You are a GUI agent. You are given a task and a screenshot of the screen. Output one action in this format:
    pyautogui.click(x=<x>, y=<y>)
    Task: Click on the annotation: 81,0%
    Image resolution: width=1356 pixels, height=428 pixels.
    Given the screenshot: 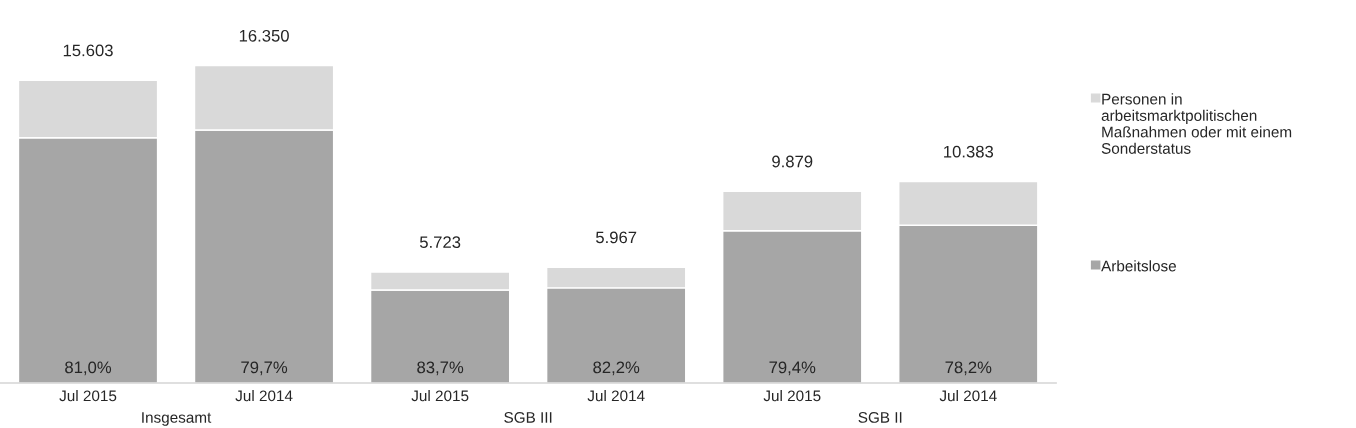 What is the action you would take?
    pyautogui.click(x=88, y=368)
    